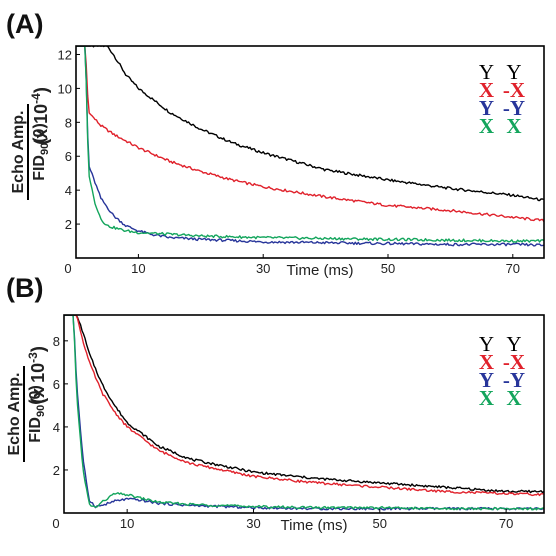  Describe the element at coordinates (24, 24) in the screenshot. I see `panel-label: (A)` at that location.